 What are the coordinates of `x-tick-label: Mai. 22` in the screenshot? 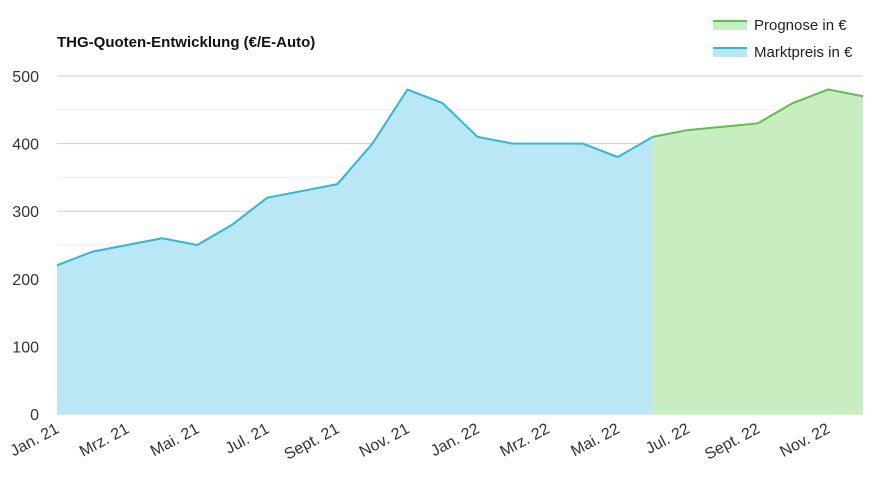 It's located at (595, 440).